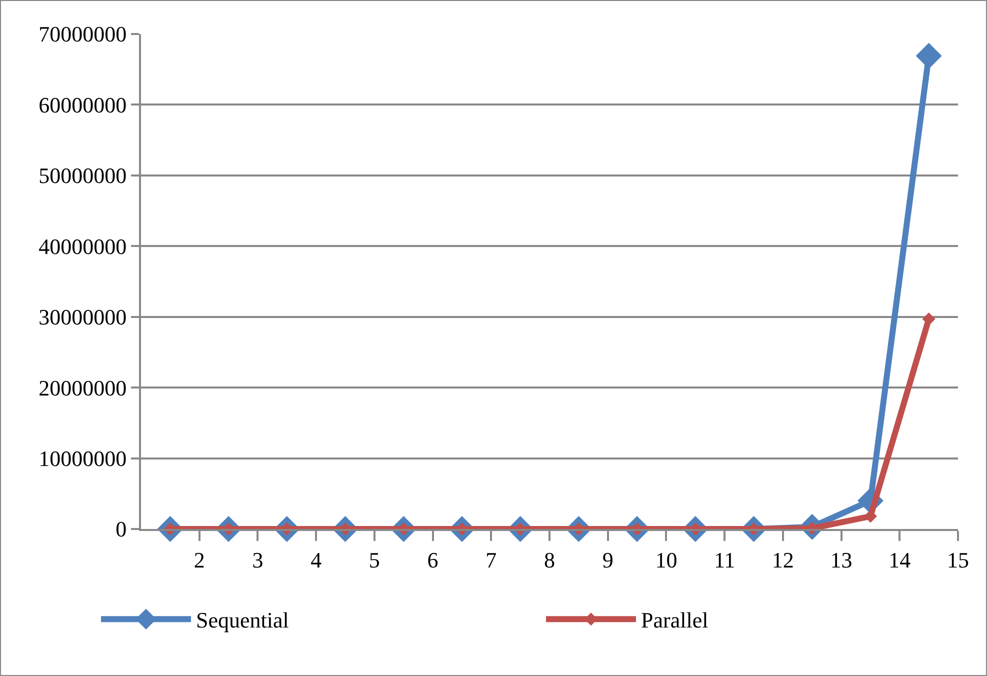 The height and width of the screenshot is (676, 987). What do you see at coordinates (258, 559) in the screenshot?
I see `x-tick-label: 3` at bounding box center [258, 559].